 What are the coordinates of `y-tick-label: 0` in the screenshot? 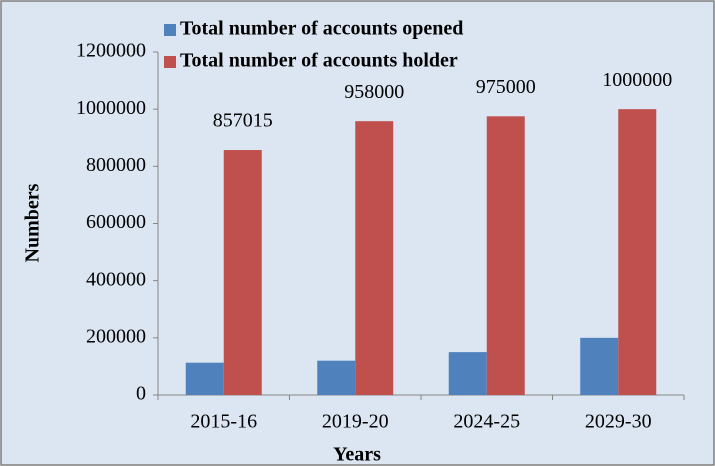 It's located at (141, 394).